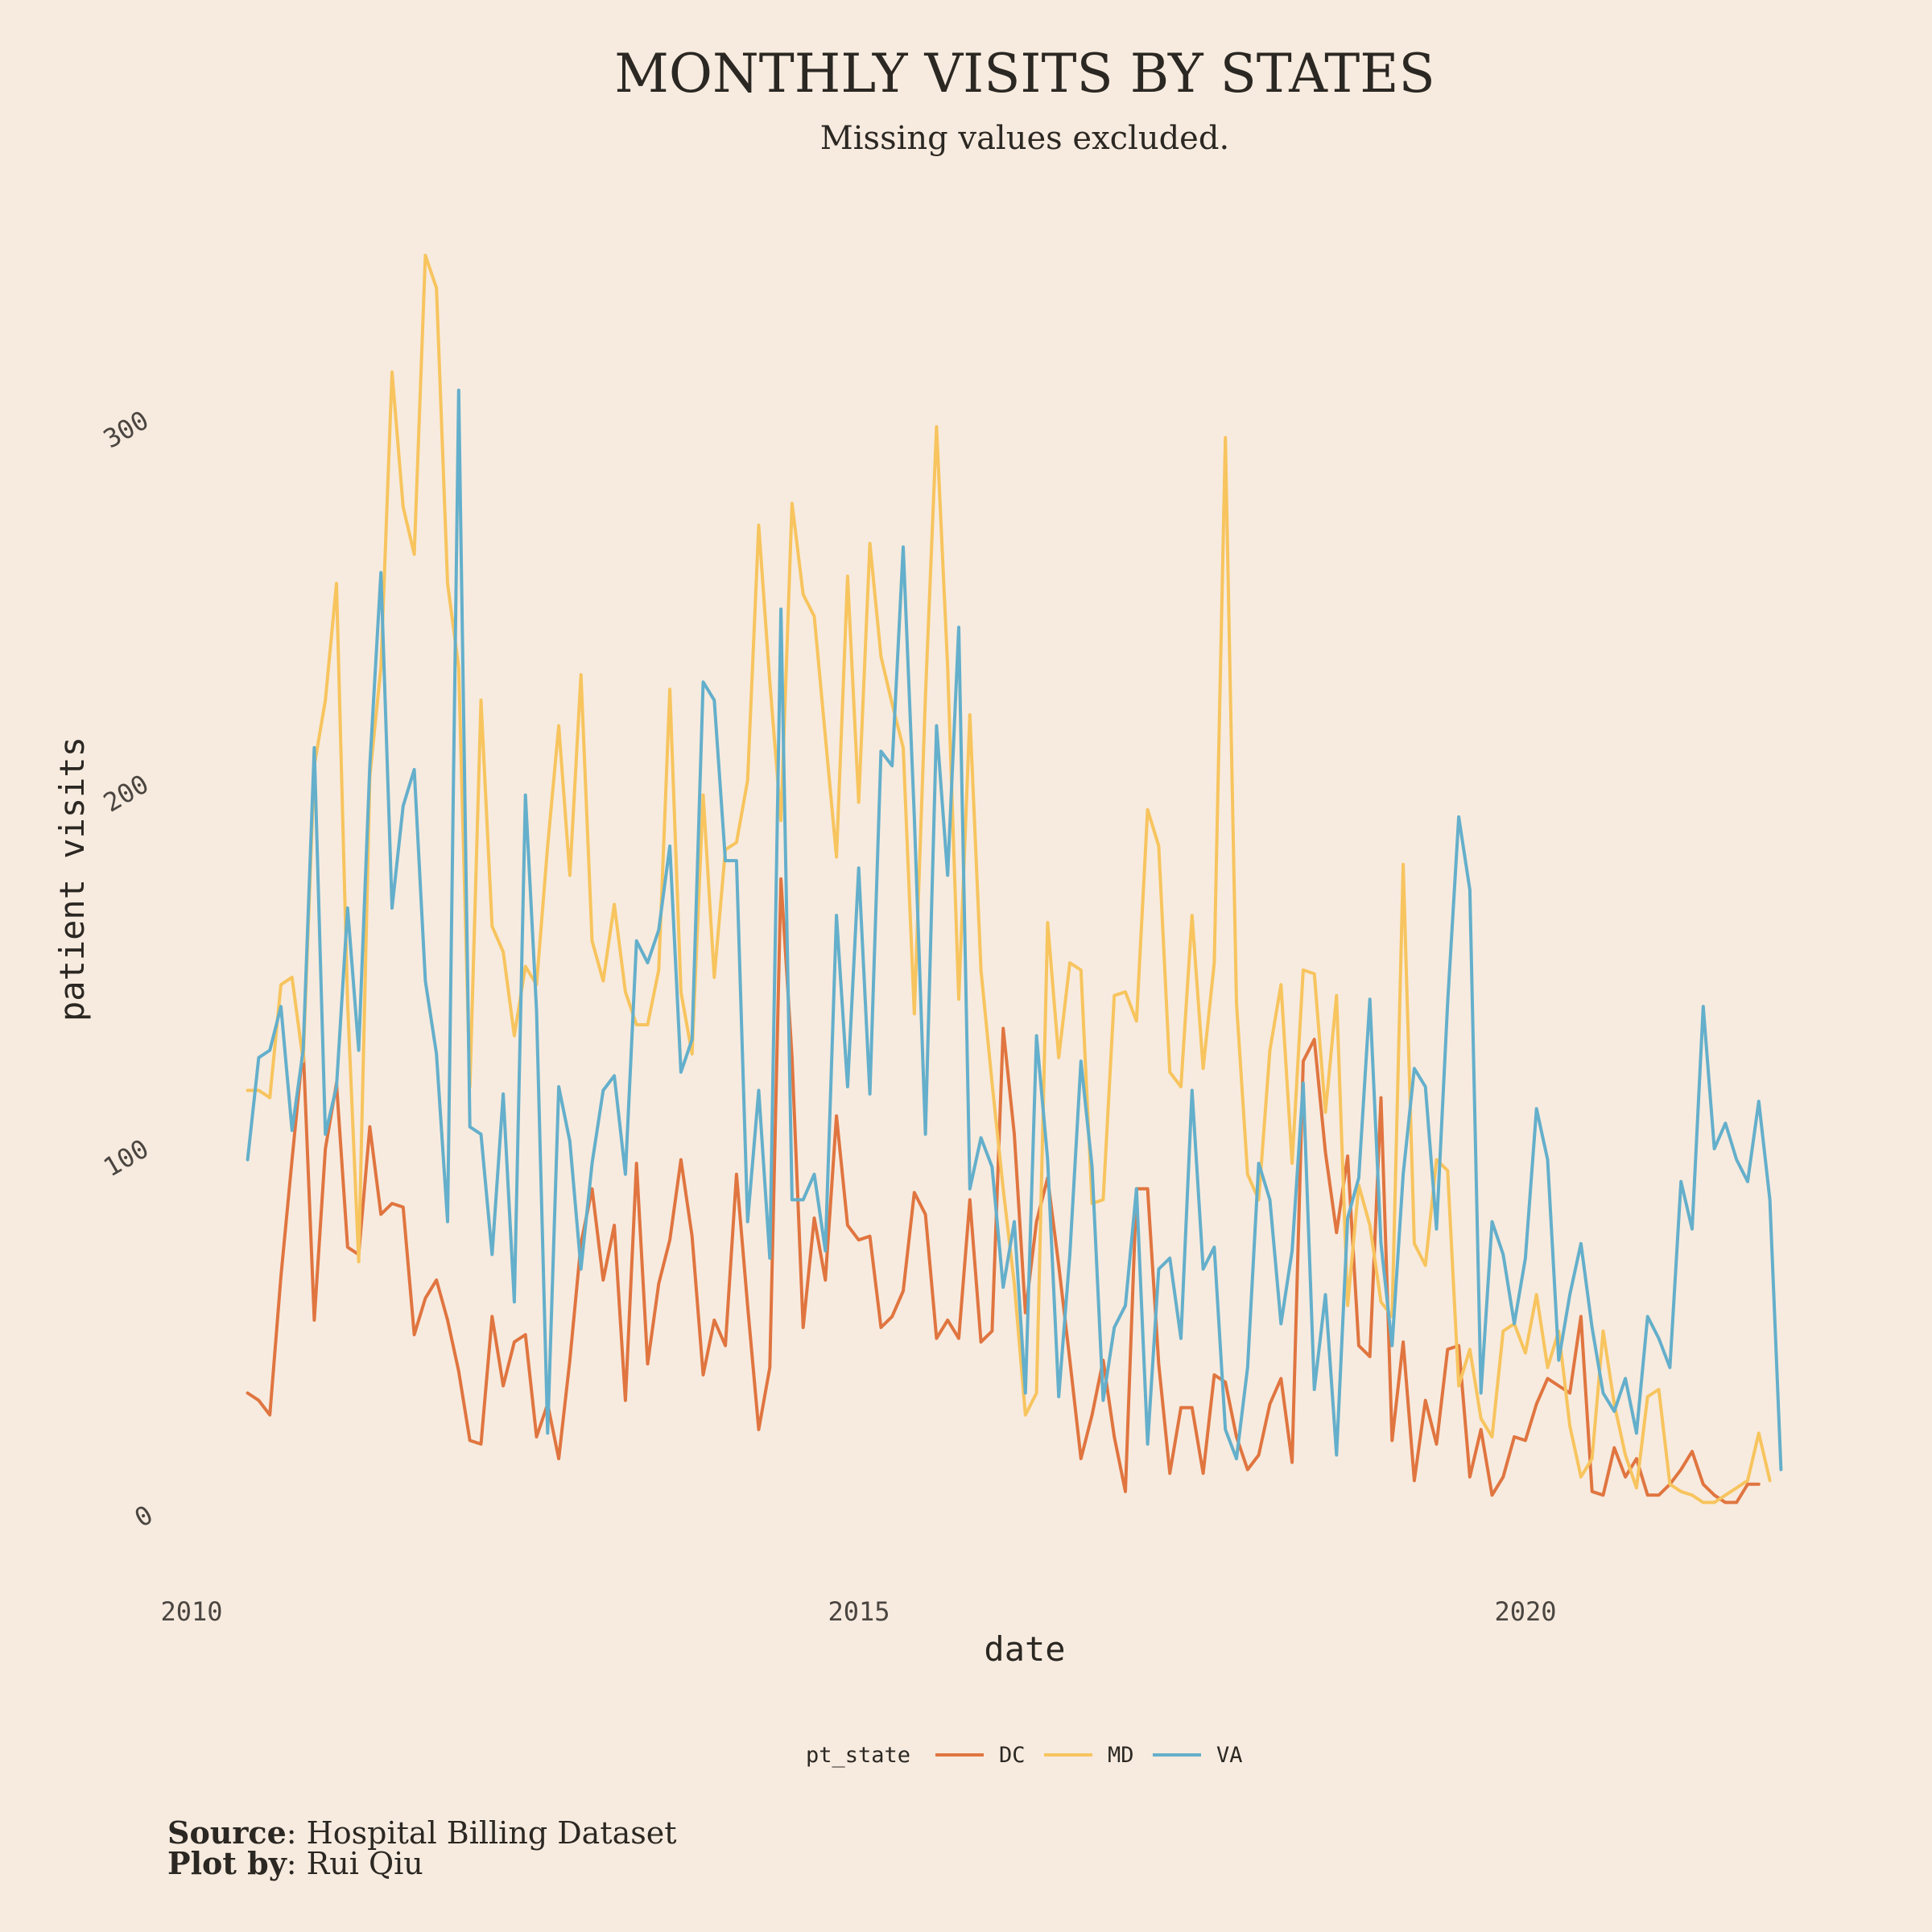  I want to click on y-tick-label: 0, so click(144, 1516).